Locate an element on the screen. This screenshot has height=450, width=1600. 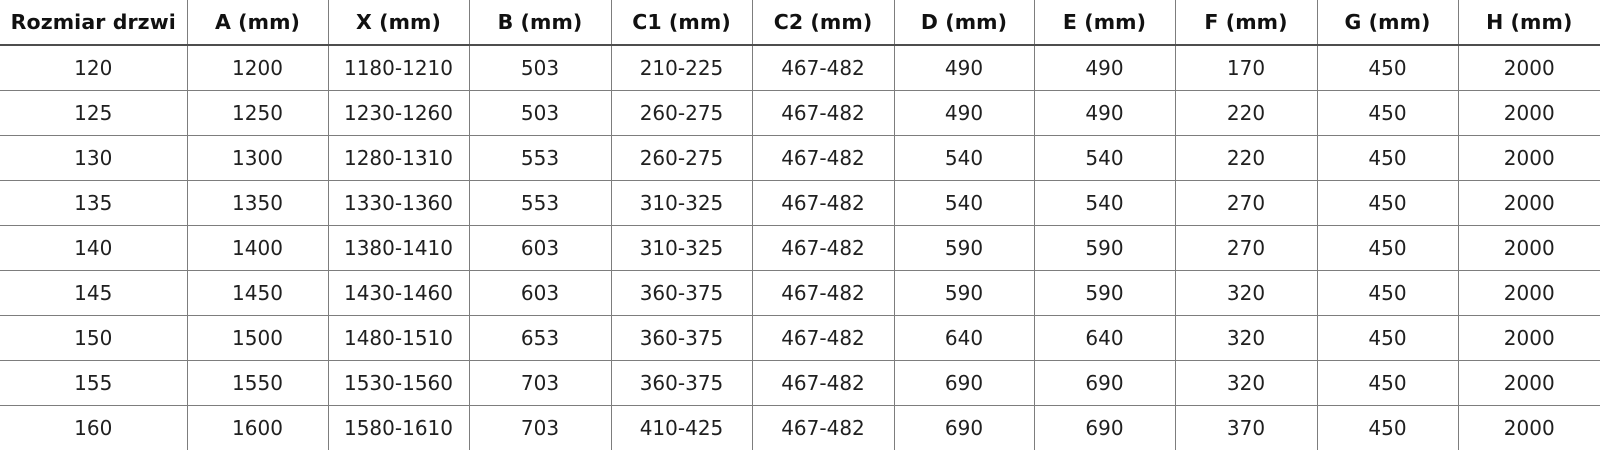
column-header-d: D (mm) is located at coordinates (964, 22).